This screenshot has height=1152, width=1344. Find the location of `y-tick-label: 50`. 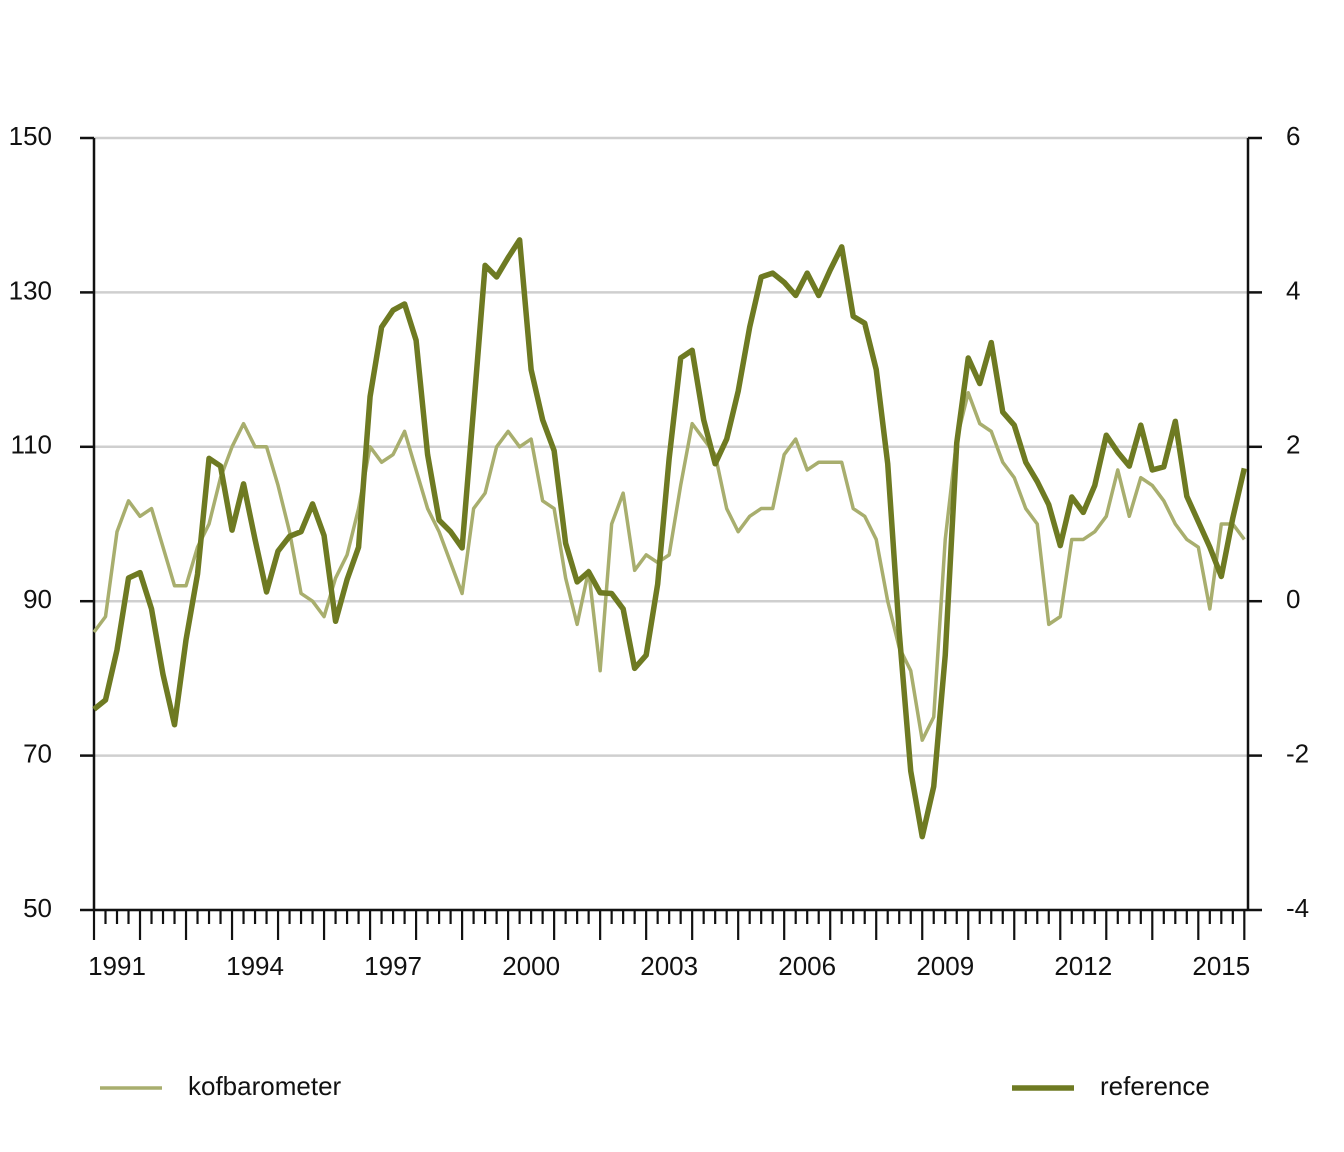

y-tick-label: 50 is located at coordinates (37, 908).